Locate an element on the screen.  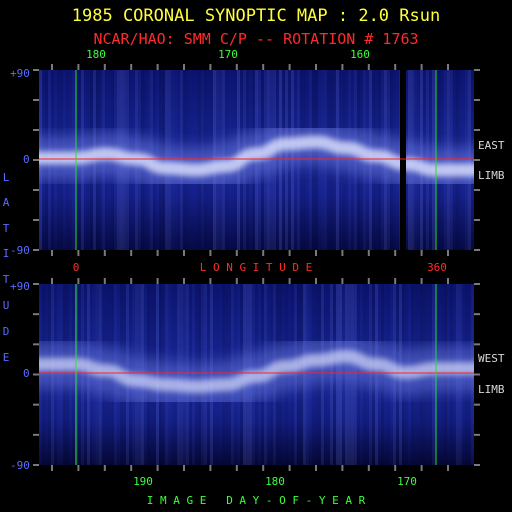
day-tick-190: 190 is located at coordinates (143, 481).